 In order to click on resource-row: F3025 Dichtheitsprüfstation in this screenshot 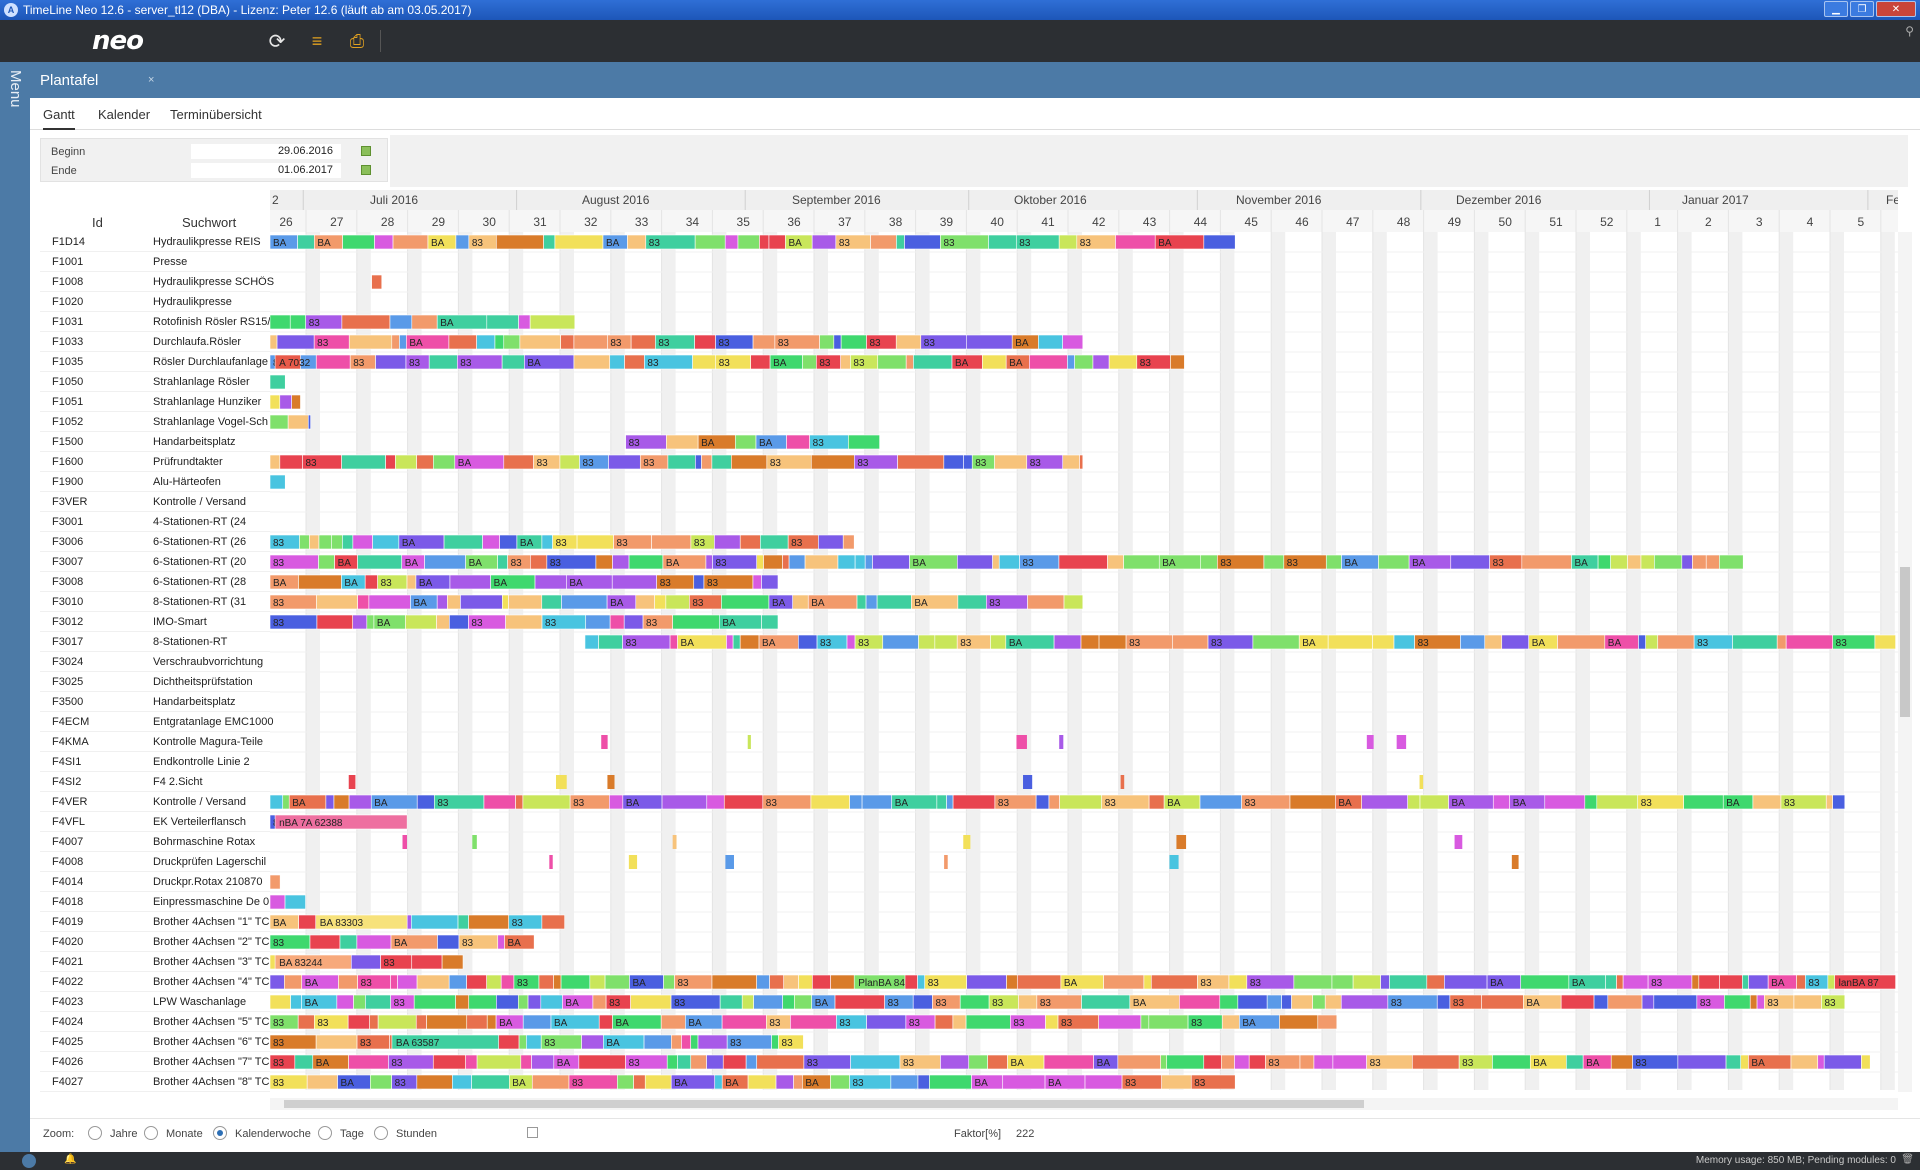, I will do `click(155, 682)`.